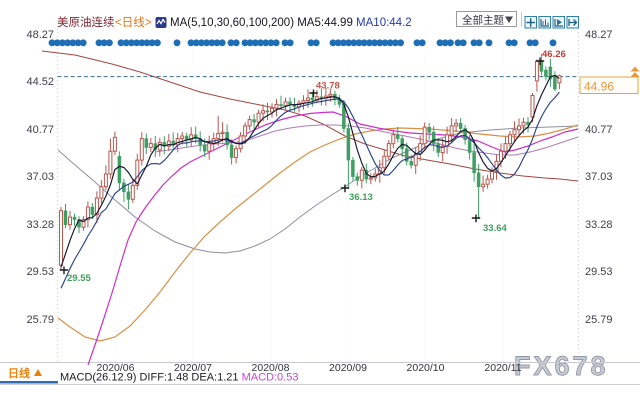  I want to click on svg-text: 33.64, so click(495, 228).